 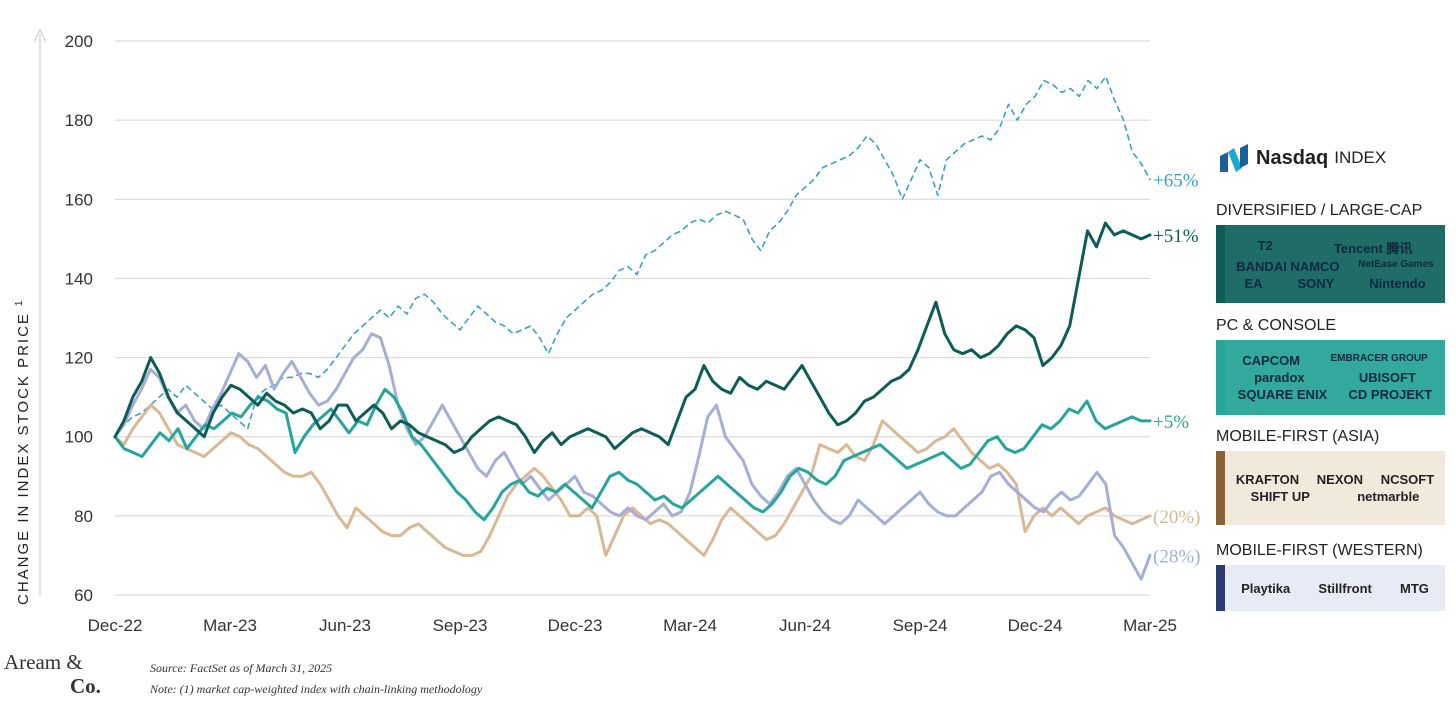 I want to click on x-tick-label: Sep-23, so click(x=460, y=625).